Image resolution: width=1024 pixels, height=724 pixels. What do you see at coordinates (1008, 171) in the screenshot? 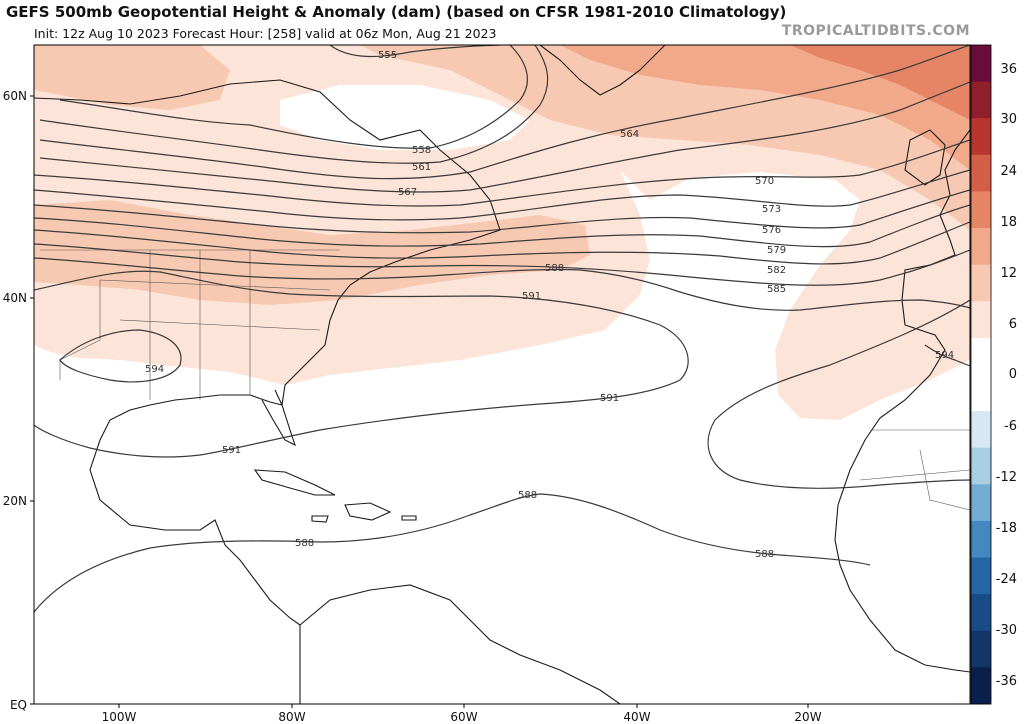
I see `colorbar-label: 24` at bounding box center [1008, 171].